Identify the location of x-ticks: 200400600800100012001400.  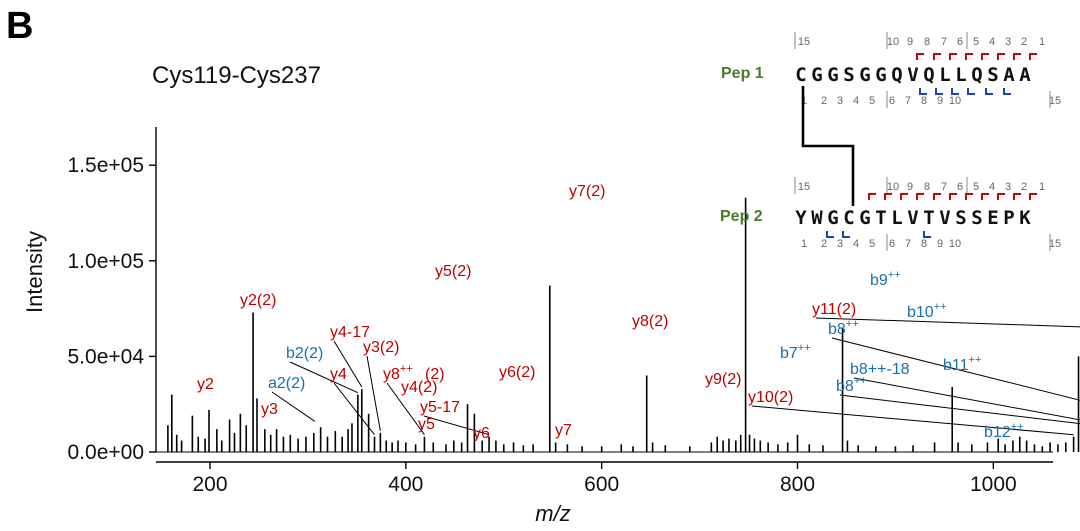
(604, 479).